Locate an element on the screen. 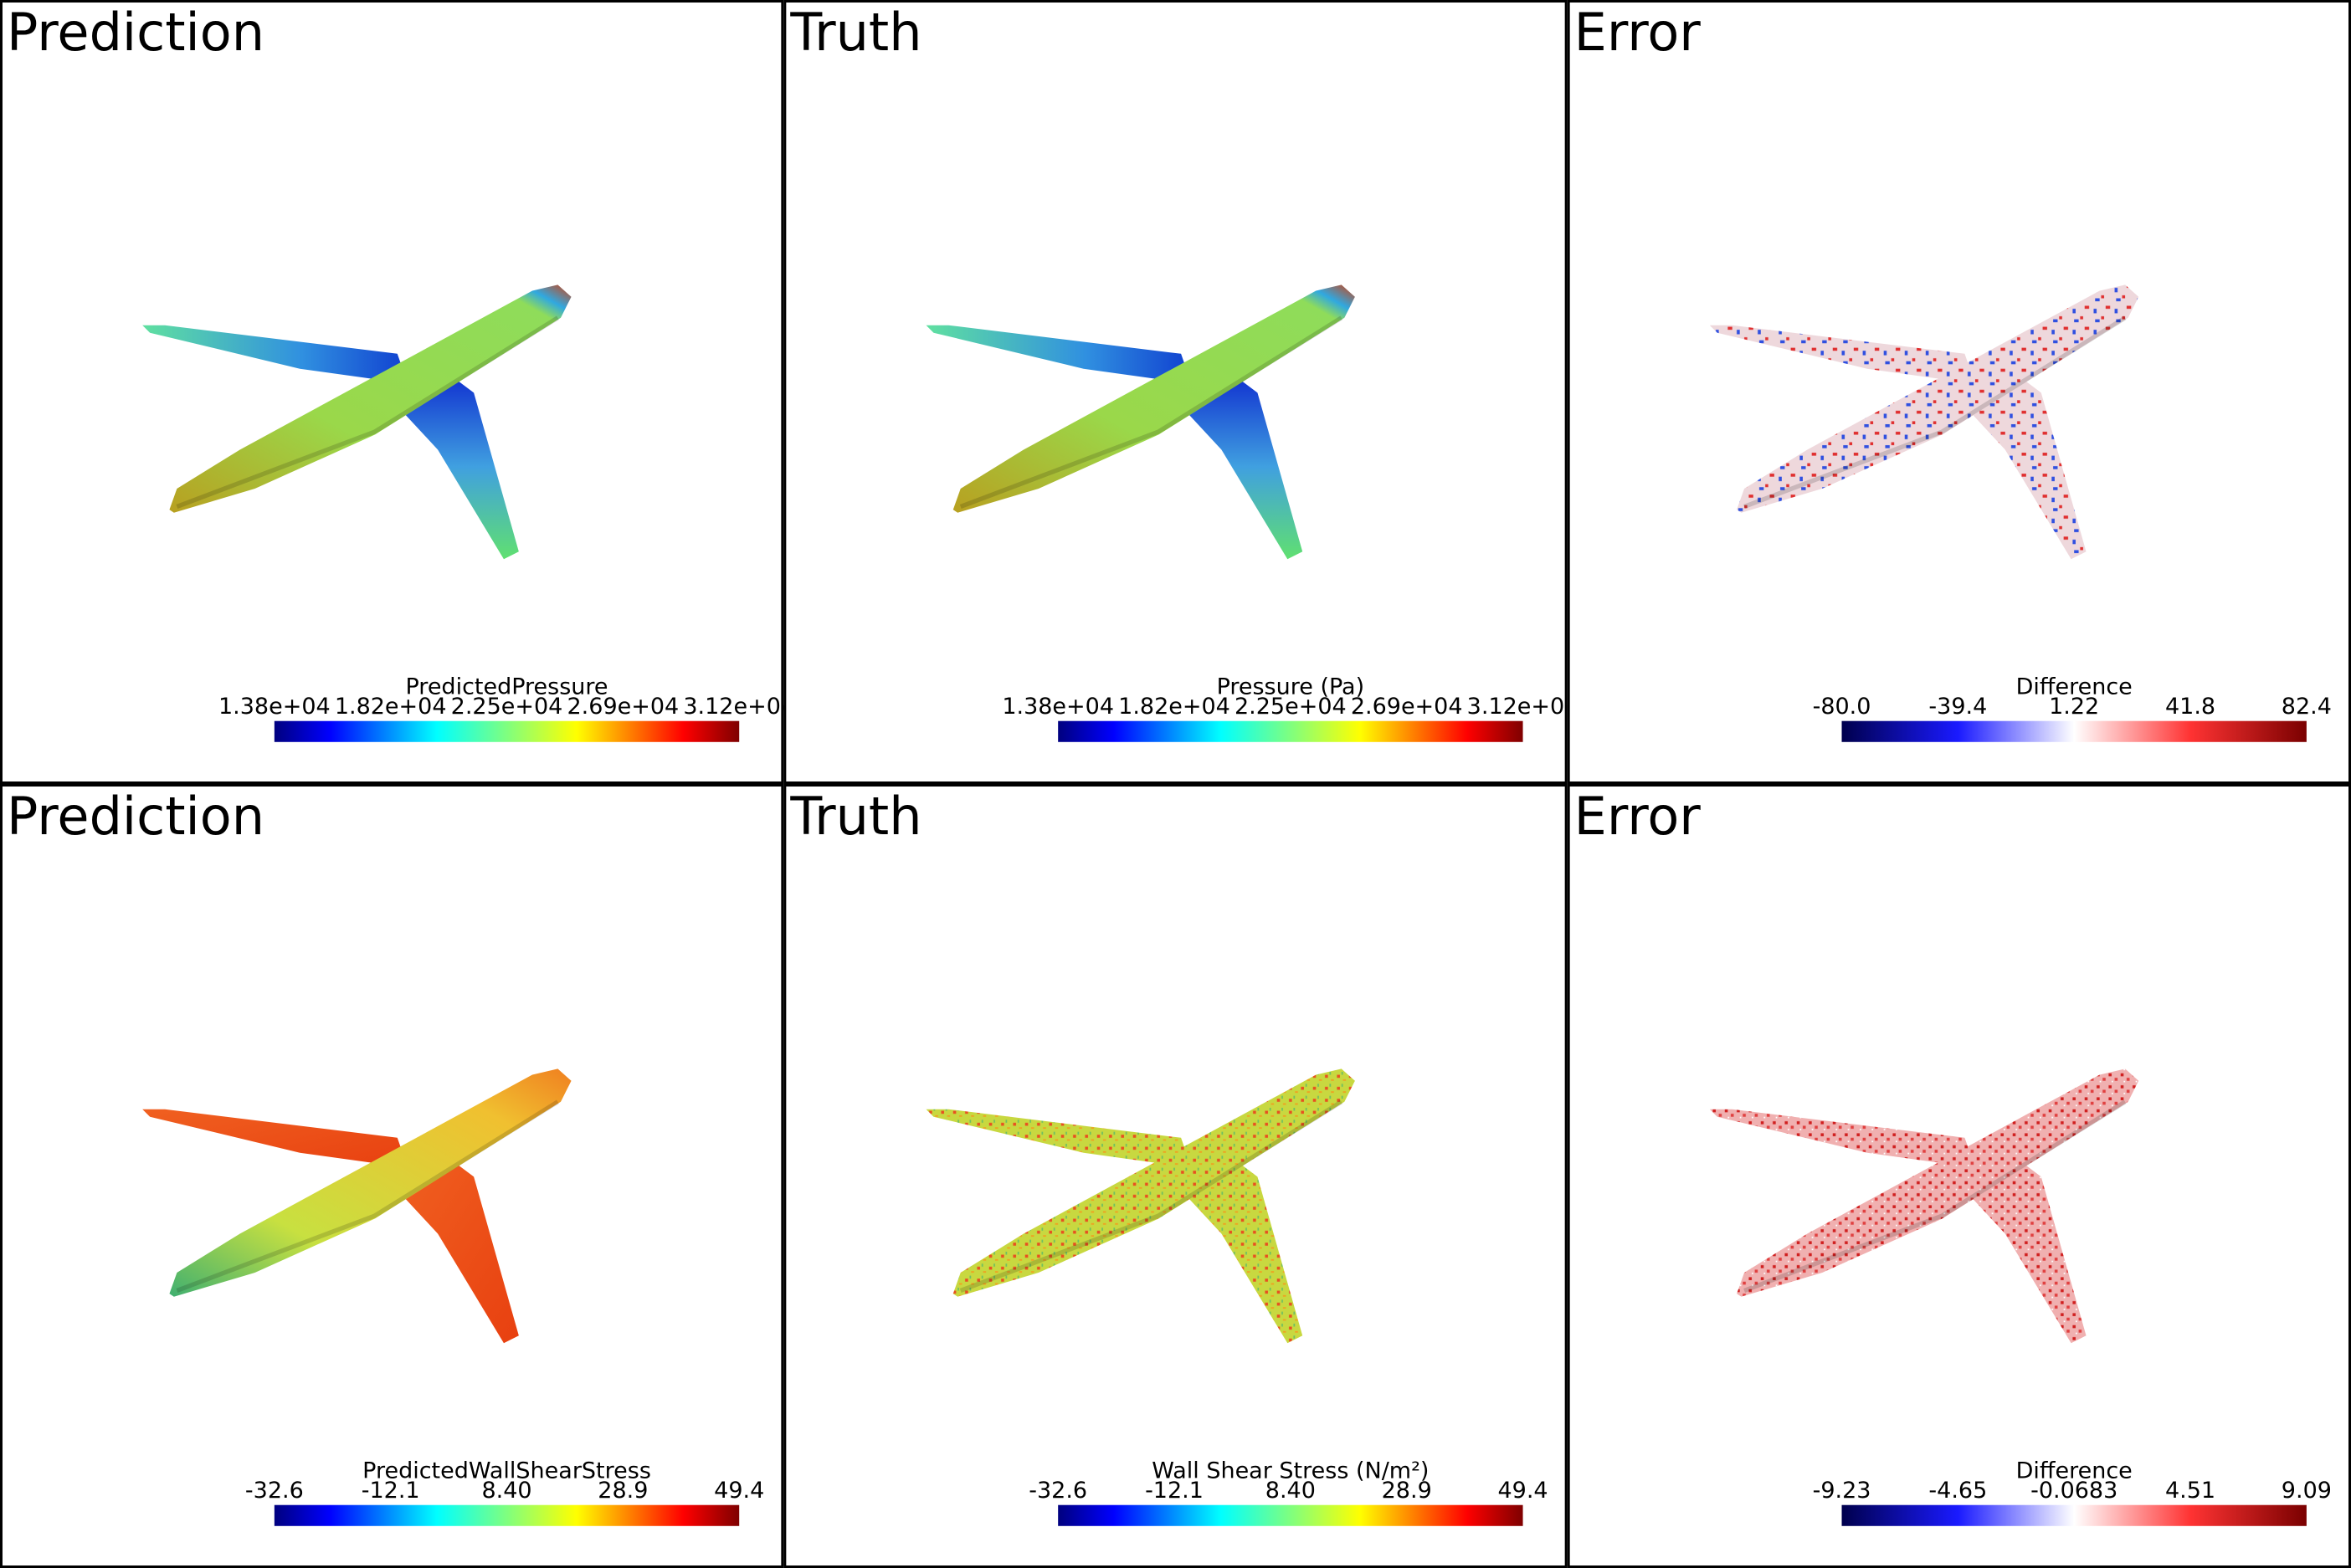 This screenshot has height=1568, width=2351. colorbar-tick-label: 41.8 is located at coordinates (2190, 707).